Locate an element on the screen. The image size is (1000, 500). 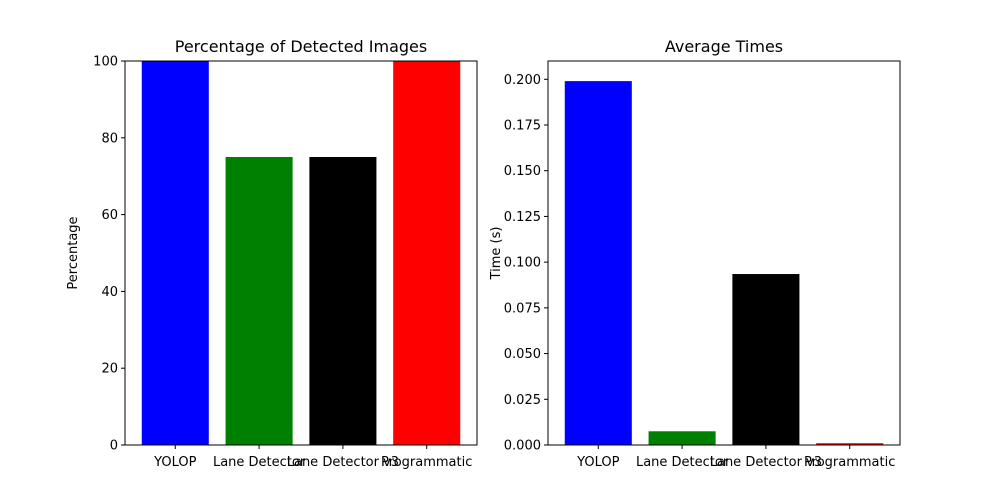
y-tick-label: 0 is located at coordinates (114, 446).